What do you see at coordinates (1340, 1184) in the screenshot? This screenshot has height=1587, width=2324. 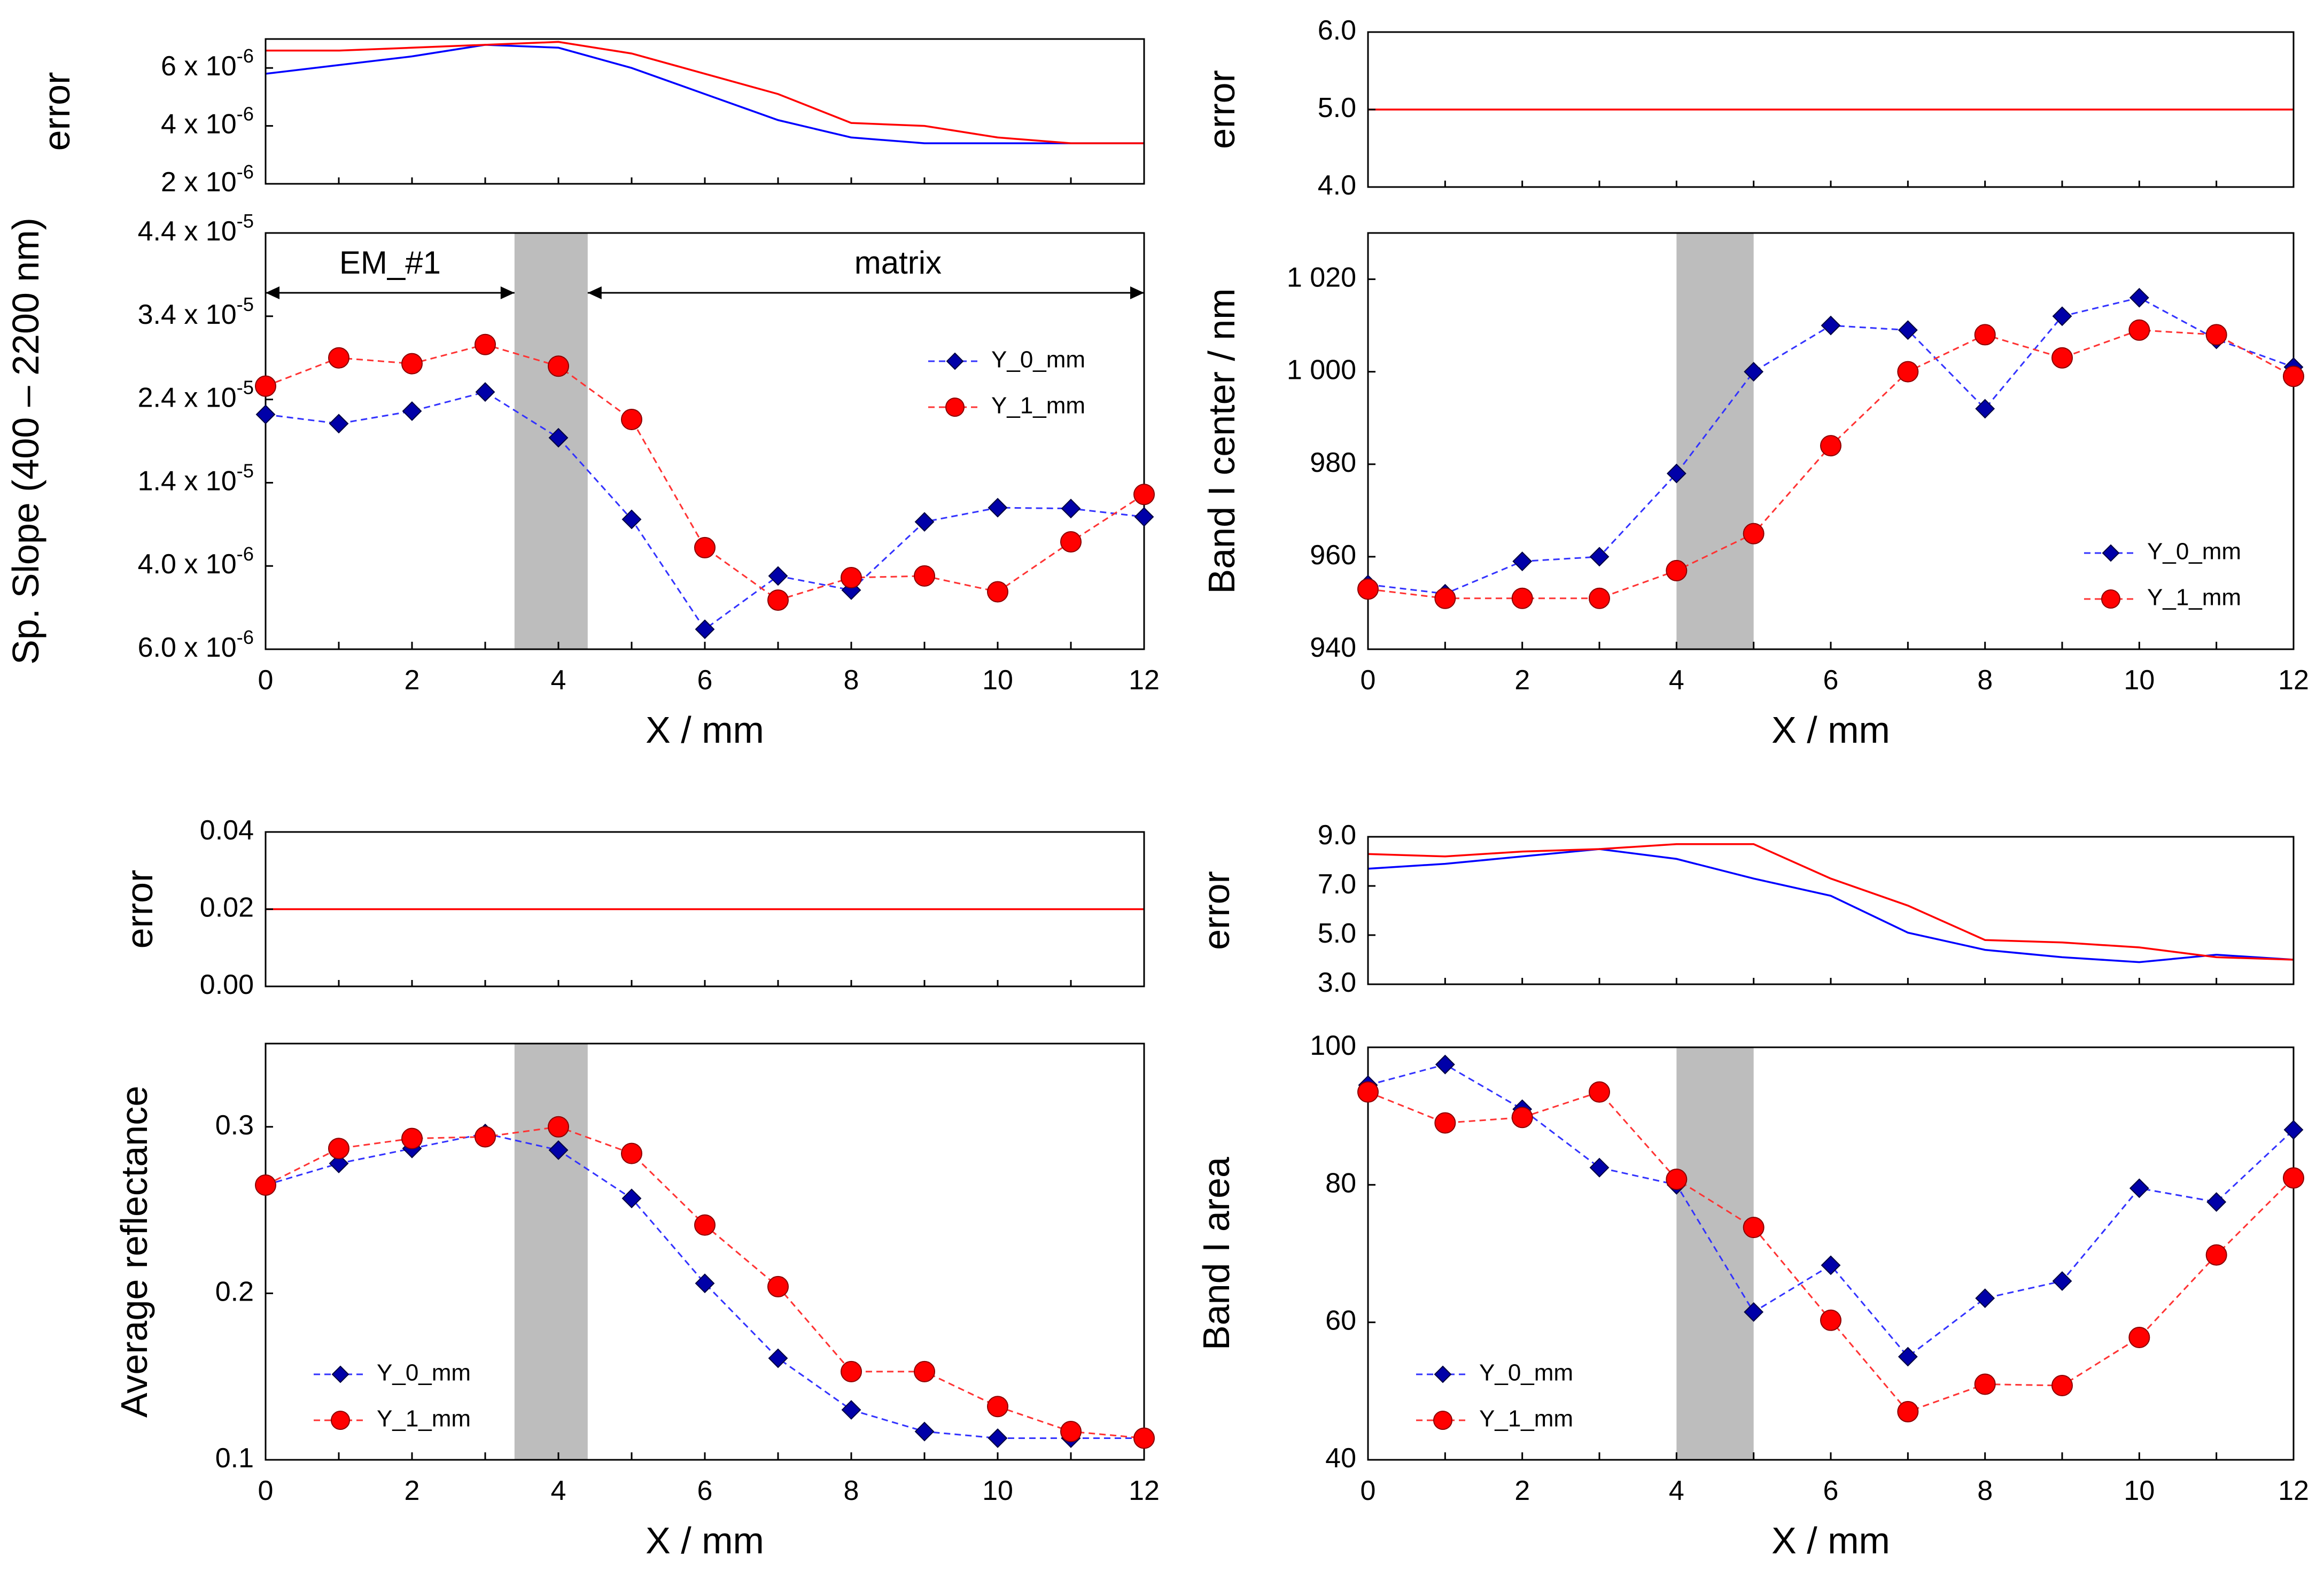 I see `y-tick-label-mantissa: 80` at bounding box center [1340, 1184].